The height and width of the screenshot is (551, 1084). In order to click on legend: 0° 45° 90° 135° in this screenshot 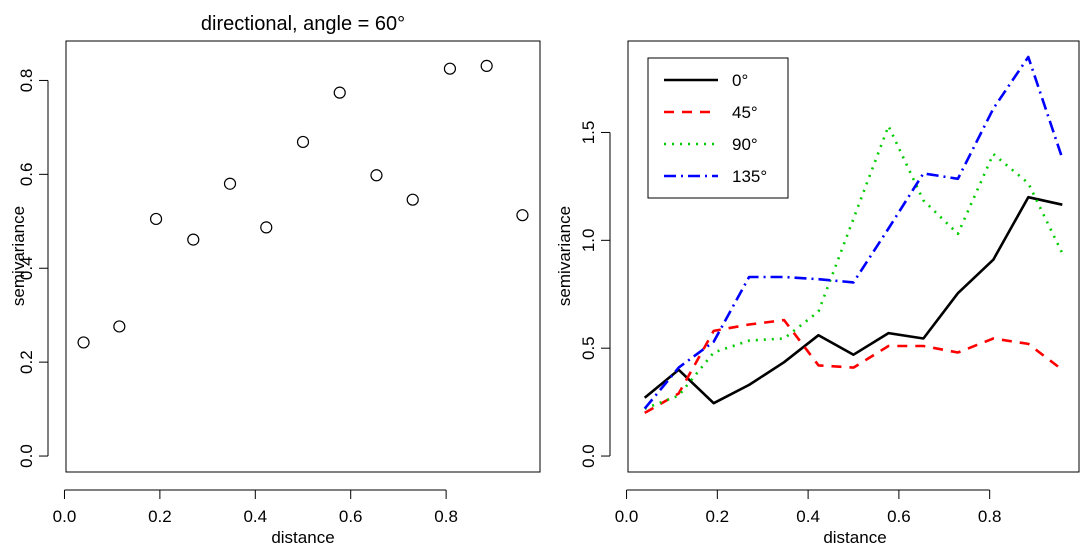, I will do `click(718, 128)`.